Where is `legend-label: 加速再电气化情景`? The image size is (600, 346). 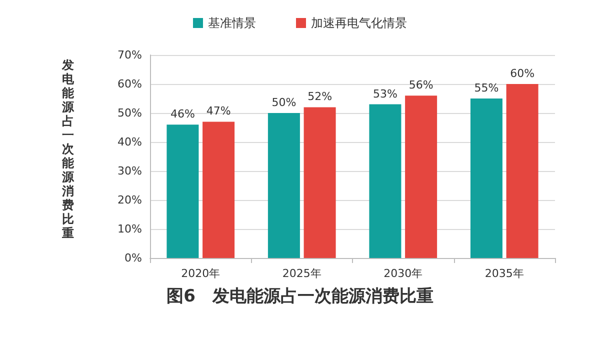
legend-label: 加速再电气化情景 is located at coordinates (359, 23).